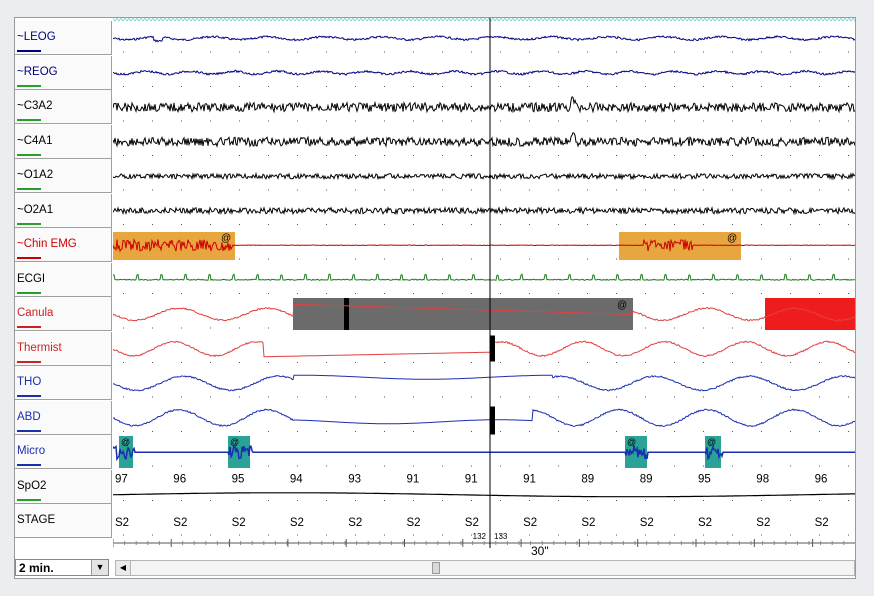 The image size is (874, 596). Describe the element at coordinates (63, 176) in the screenshot. I see `channel-row-label: ~O1A2` at that location.